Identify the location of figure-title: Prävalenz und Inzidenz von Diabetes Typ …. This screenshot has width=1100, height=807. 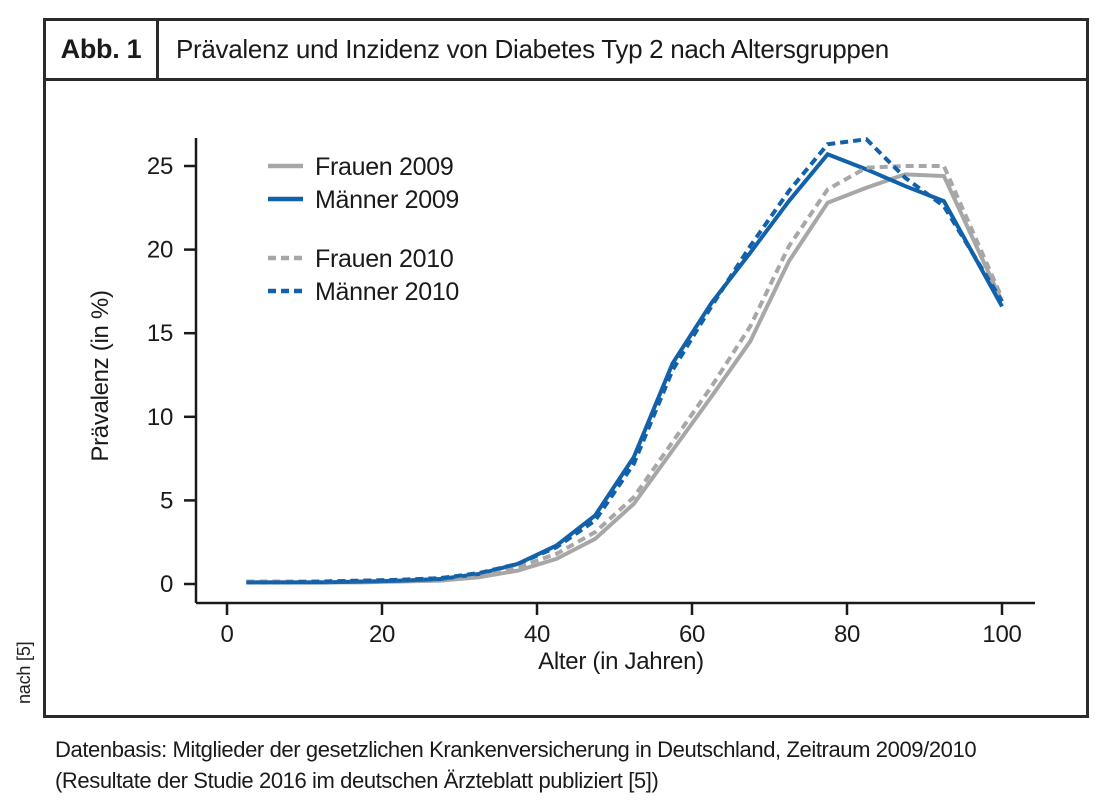
(532, 49).